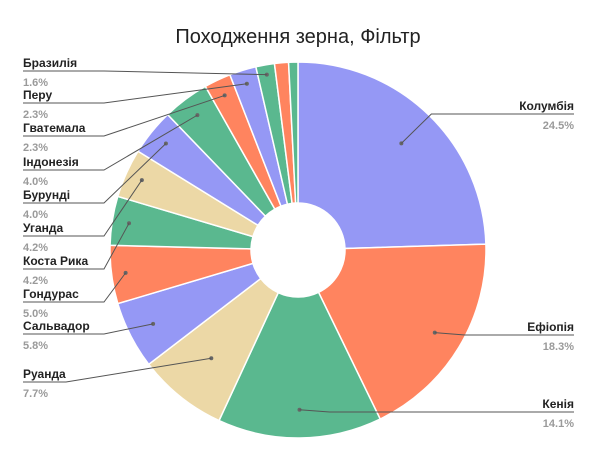 The width and height of the screenshot is (597, 462). I want to click on slice-value-кенія: 14.1%, so click(558, 424).